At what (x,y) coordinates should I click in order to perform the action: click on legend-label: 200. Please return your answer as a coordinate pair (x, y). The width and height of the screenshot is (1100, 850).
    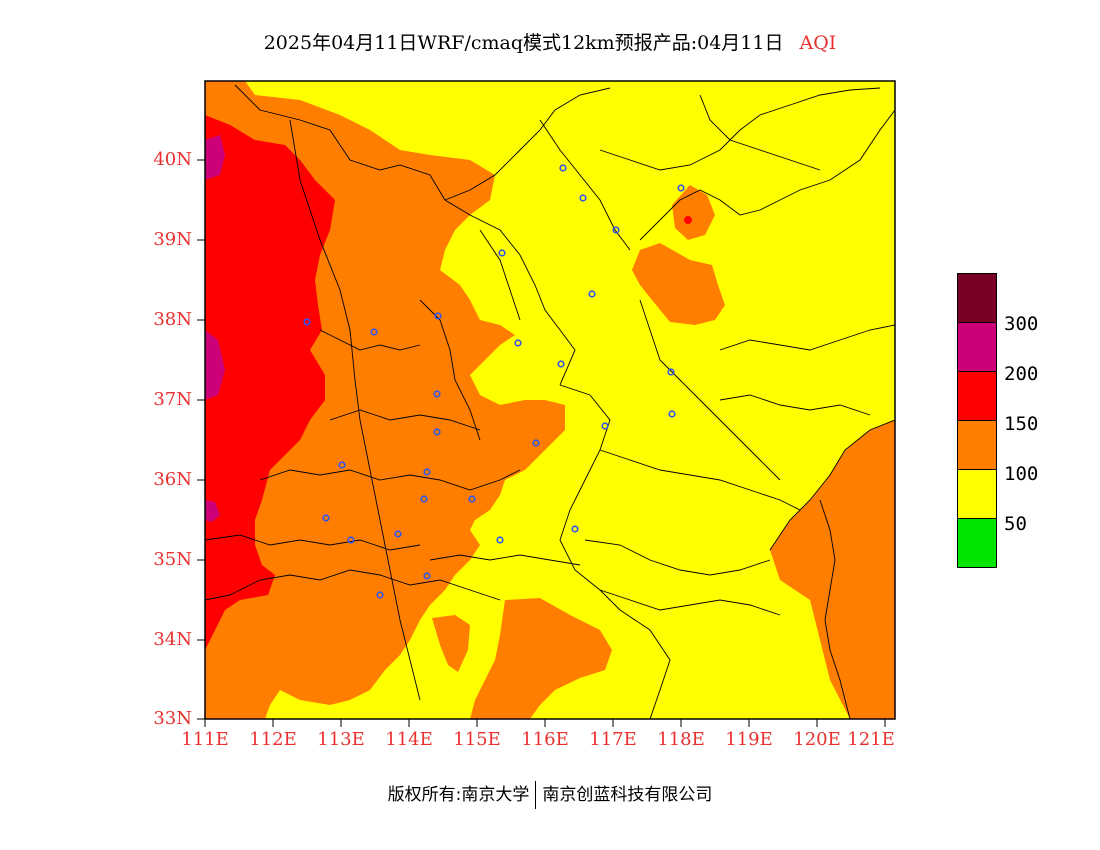
    Looking at the image, I should click on (1021, 374).